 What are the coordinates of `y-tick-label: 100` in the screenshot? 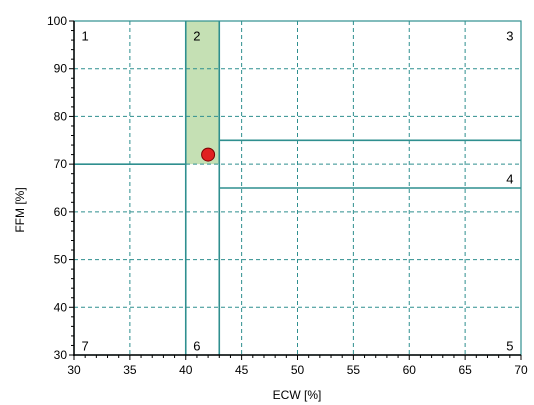 It's located at (57, 21).